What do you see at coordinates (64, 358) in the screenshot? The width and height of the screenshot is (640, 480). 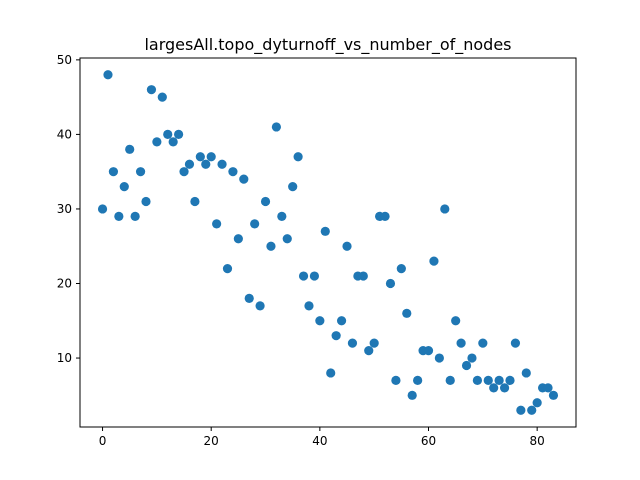 I see `y-tick-label: 10` at bounding box center [64, 358].